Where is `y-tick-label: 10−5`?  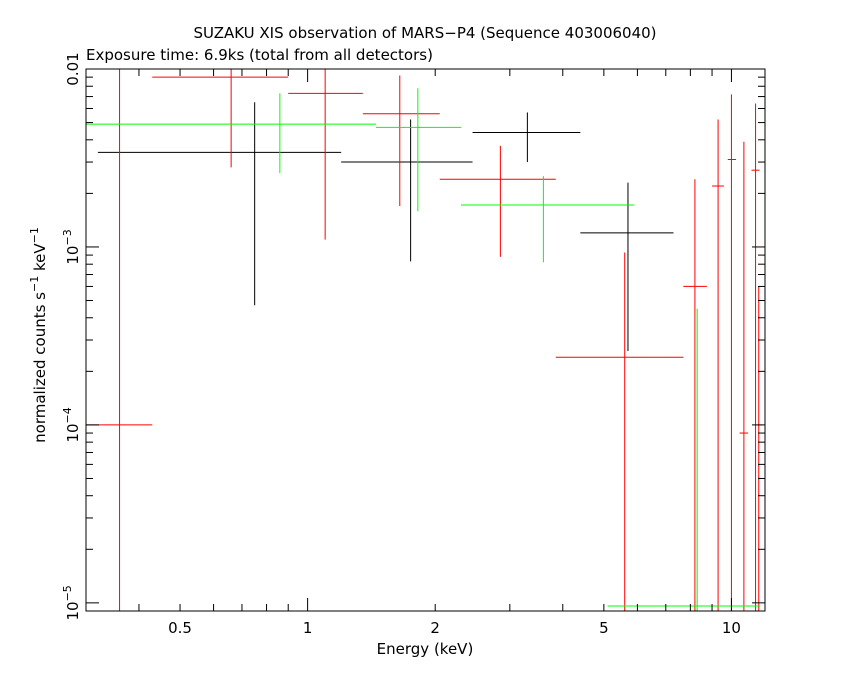 y-tick-label: 10−5 is located at coordinates (71, 602).